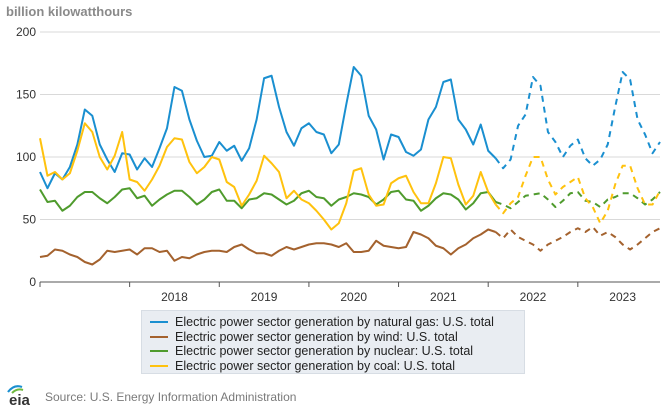 Image resolution: width=667 pixels, height=410 pixels. Describe the element at coordinates (26, 157) in the screenshot. I see `y-tick-label: 100` at that location.